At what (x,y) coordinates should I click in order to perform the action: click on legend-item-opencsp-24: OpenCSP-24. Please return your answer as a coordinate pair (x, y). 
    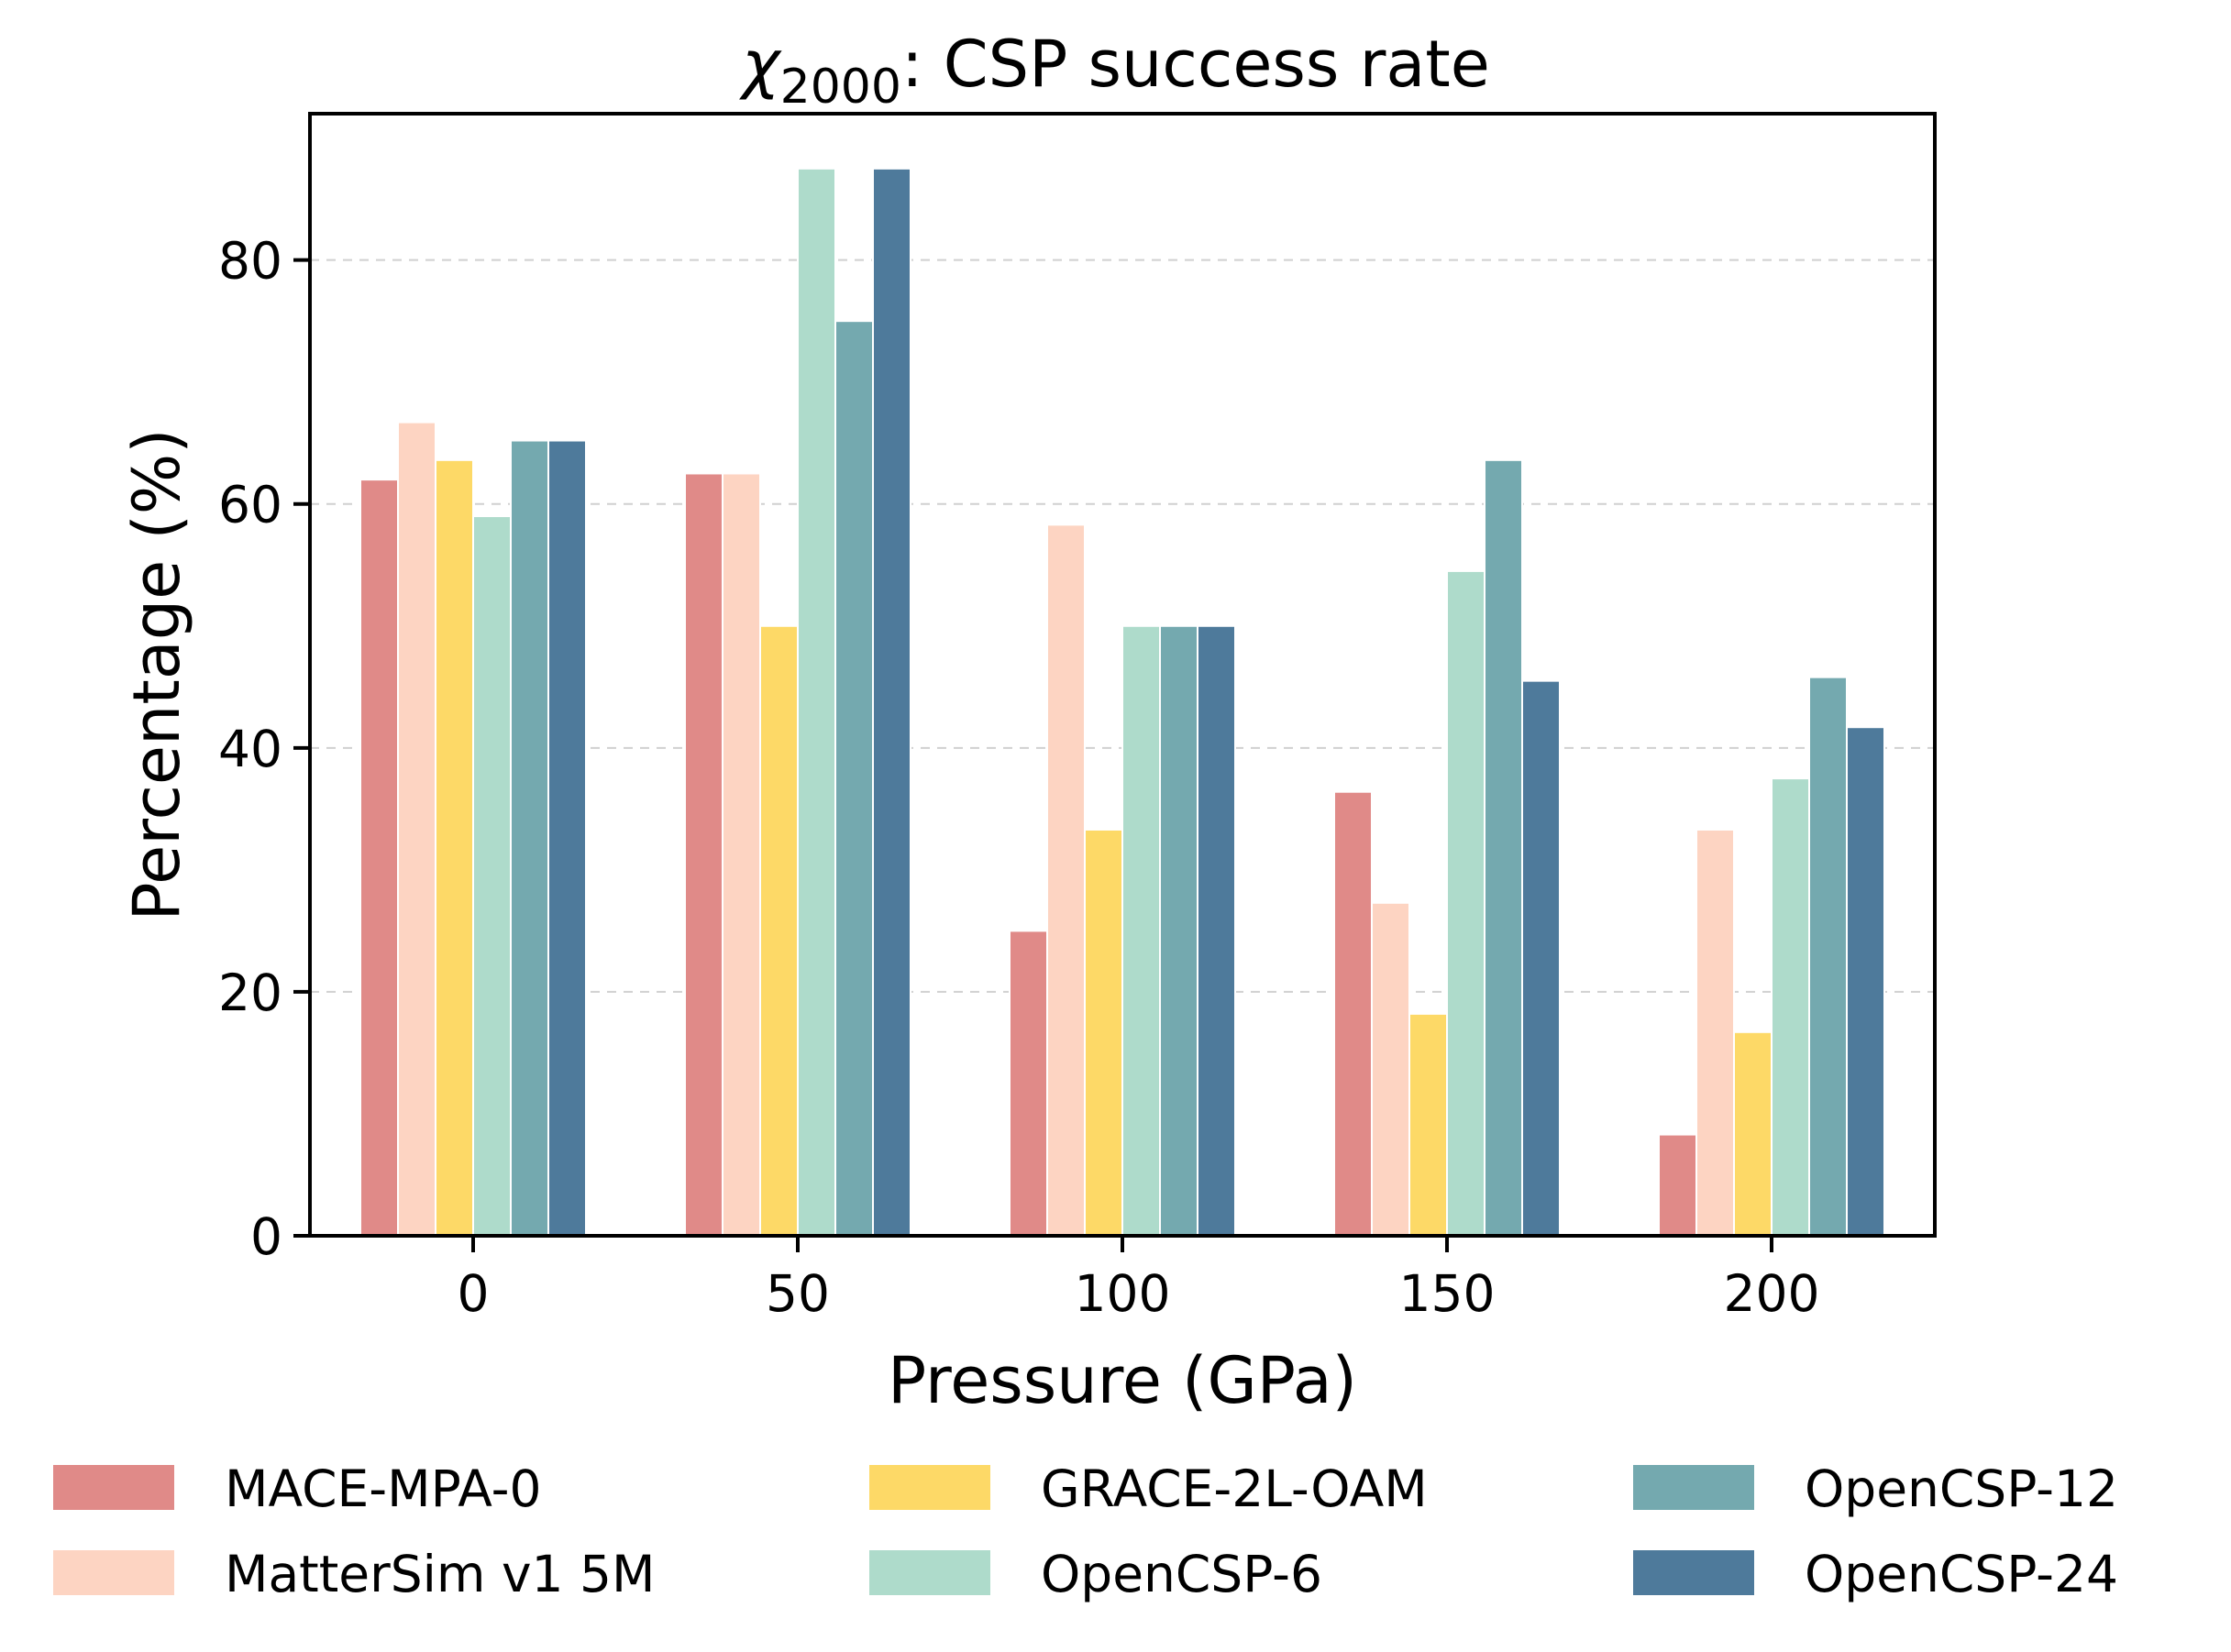
    Looking at the image, I should click on (1875, 1574).